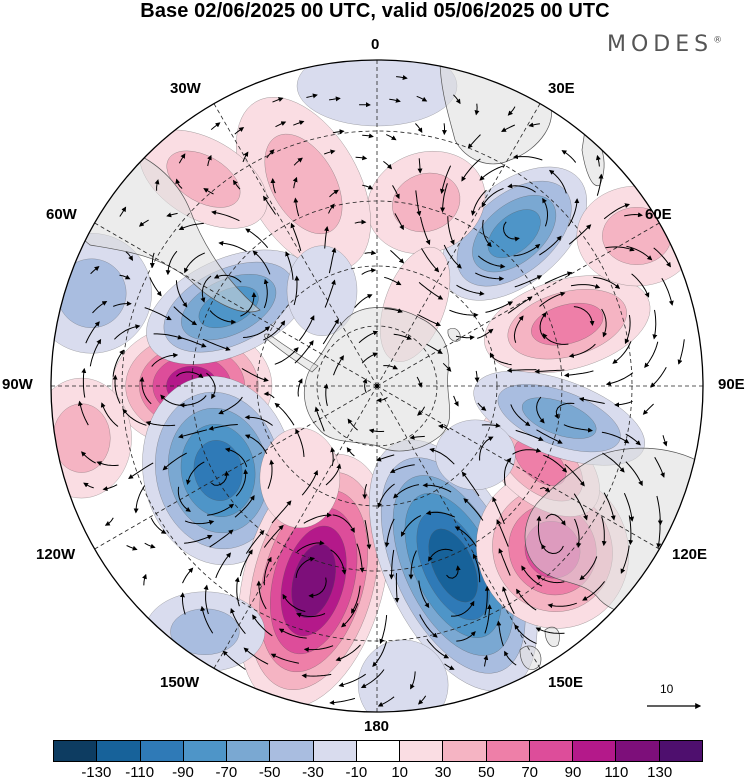 This screenshot has height=783, width=750. Describe the element at coordinates (508, 751) in the screenshot. I see `colorbar-swatch` at that location.